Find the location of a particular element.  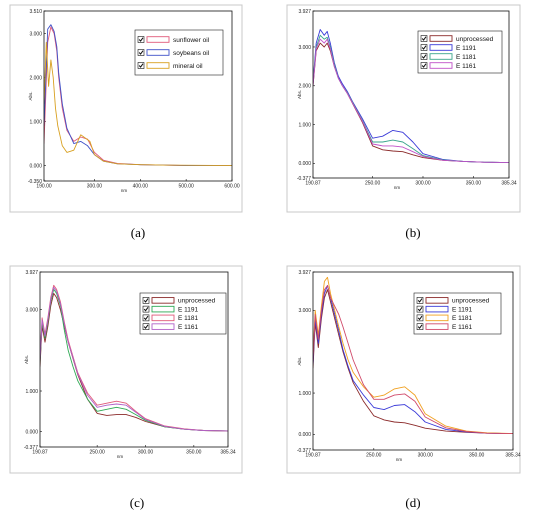

panel-caption: (d) is located at coordinates (412, 502).